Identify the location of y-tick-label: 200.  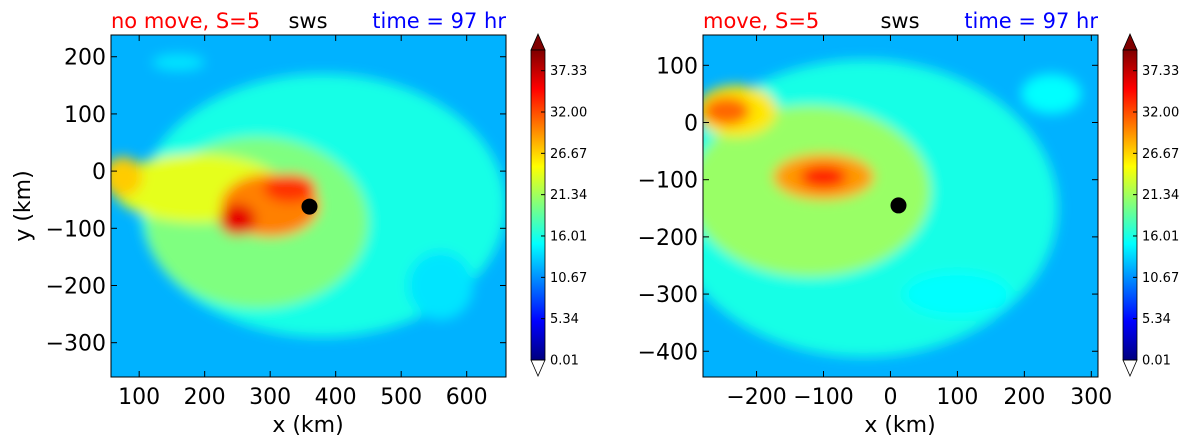
(85, 58).